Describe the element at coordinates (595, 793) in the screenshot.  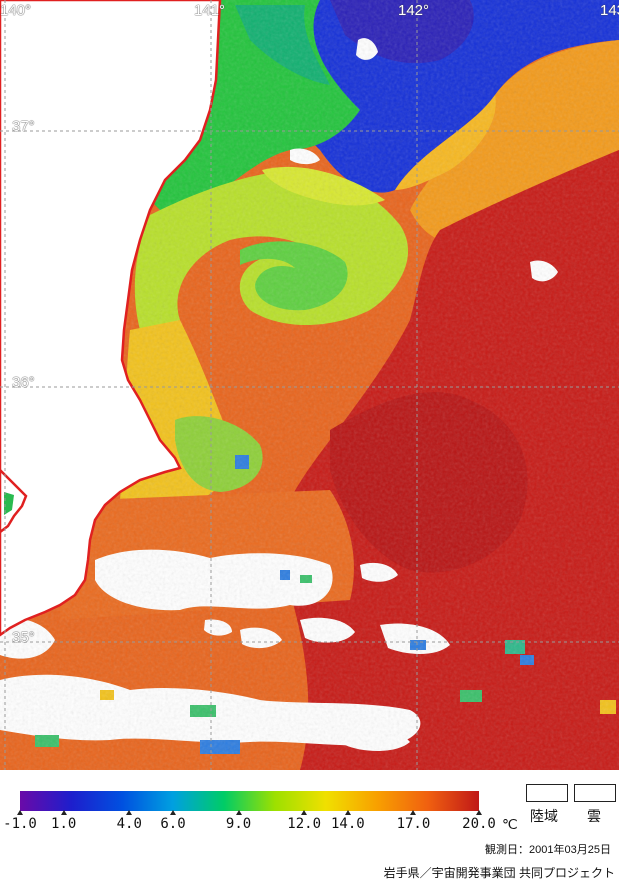
I see `cloud-key-swatch` at that location.